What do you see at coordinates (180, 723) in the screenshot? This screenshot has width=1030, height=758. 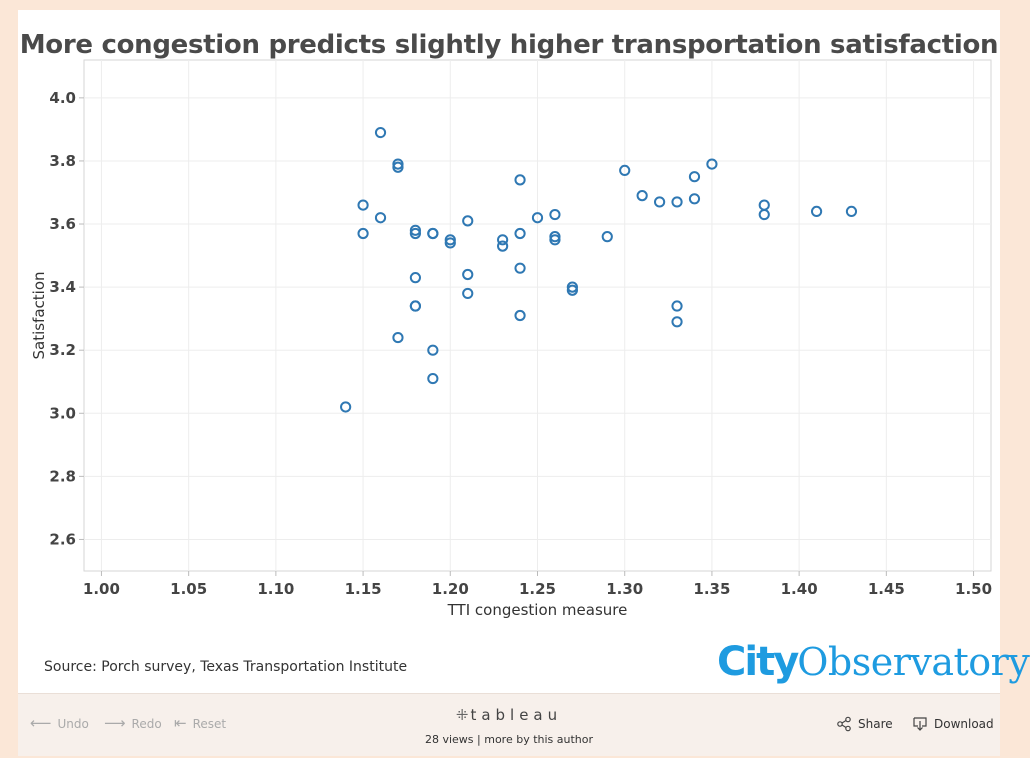 I see `reset-icon: ⇤` at bounding box center [180, 723].